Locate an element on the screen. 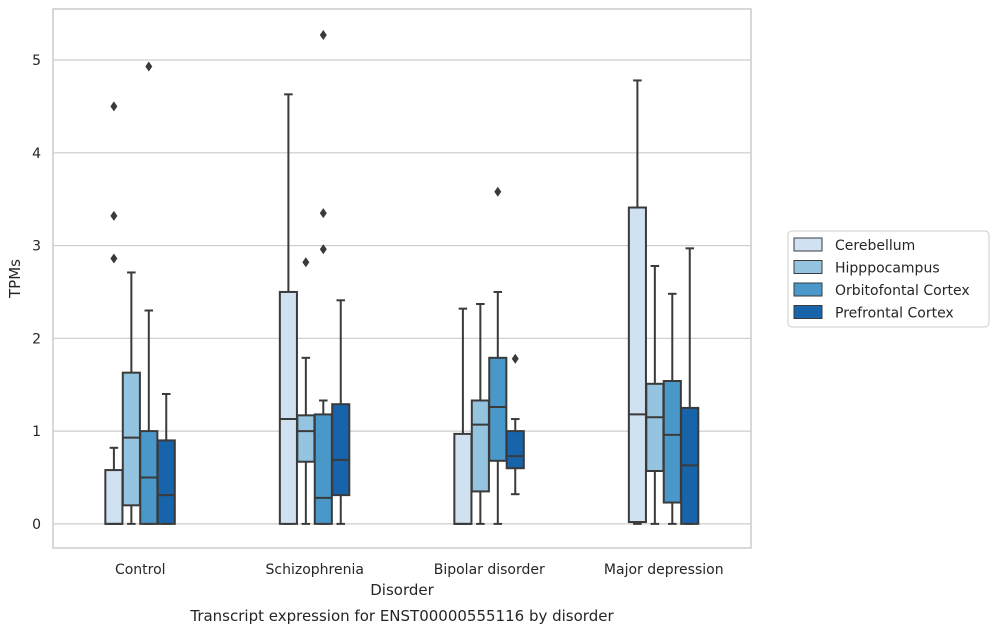  legend-box is located at coordinates (888, 279).